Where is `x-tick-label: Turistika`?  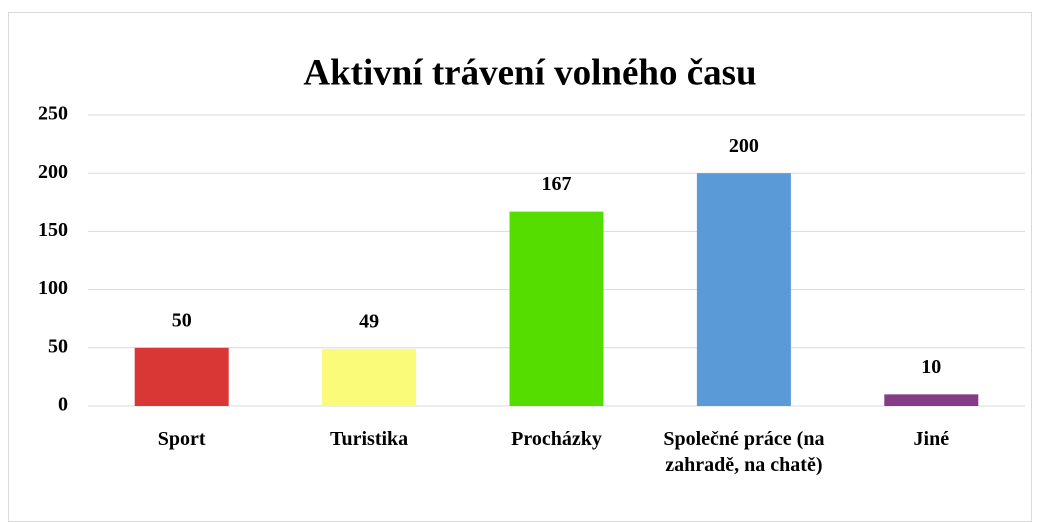 x-tick-label: Turistika is located at coordinates (369, 439).